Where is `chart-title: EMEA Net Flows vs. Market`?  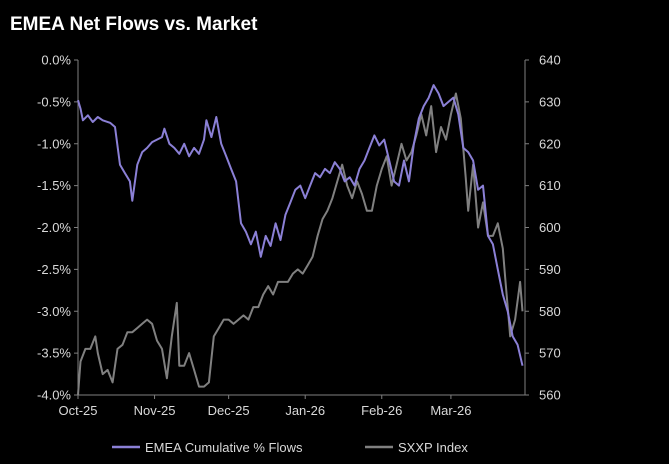
chart-title: EMEA Net Flows vs. Market is located at coordinates (134, 24).